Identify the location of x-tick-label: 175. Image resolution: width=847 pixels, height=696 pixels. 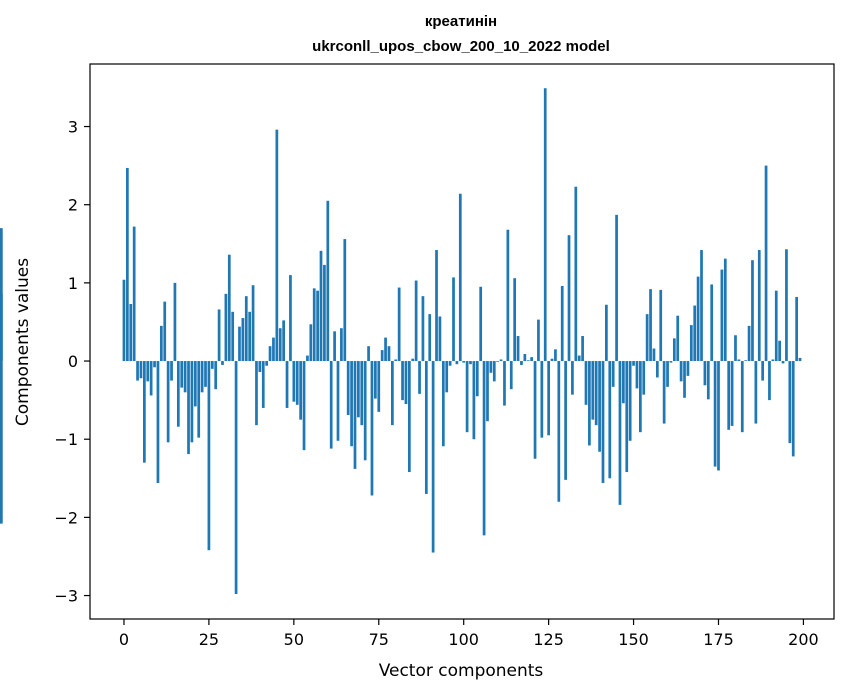
(718, 639).